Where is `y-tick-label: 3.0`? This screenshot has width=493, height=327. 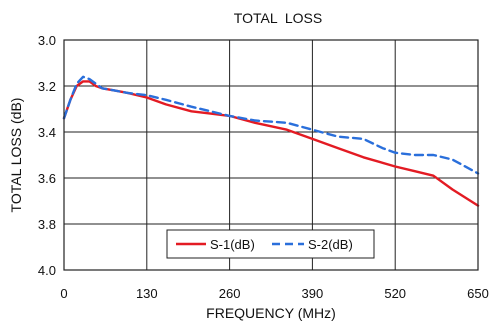 y-tick-label: 3.0 is located at coordinates (47, 40).